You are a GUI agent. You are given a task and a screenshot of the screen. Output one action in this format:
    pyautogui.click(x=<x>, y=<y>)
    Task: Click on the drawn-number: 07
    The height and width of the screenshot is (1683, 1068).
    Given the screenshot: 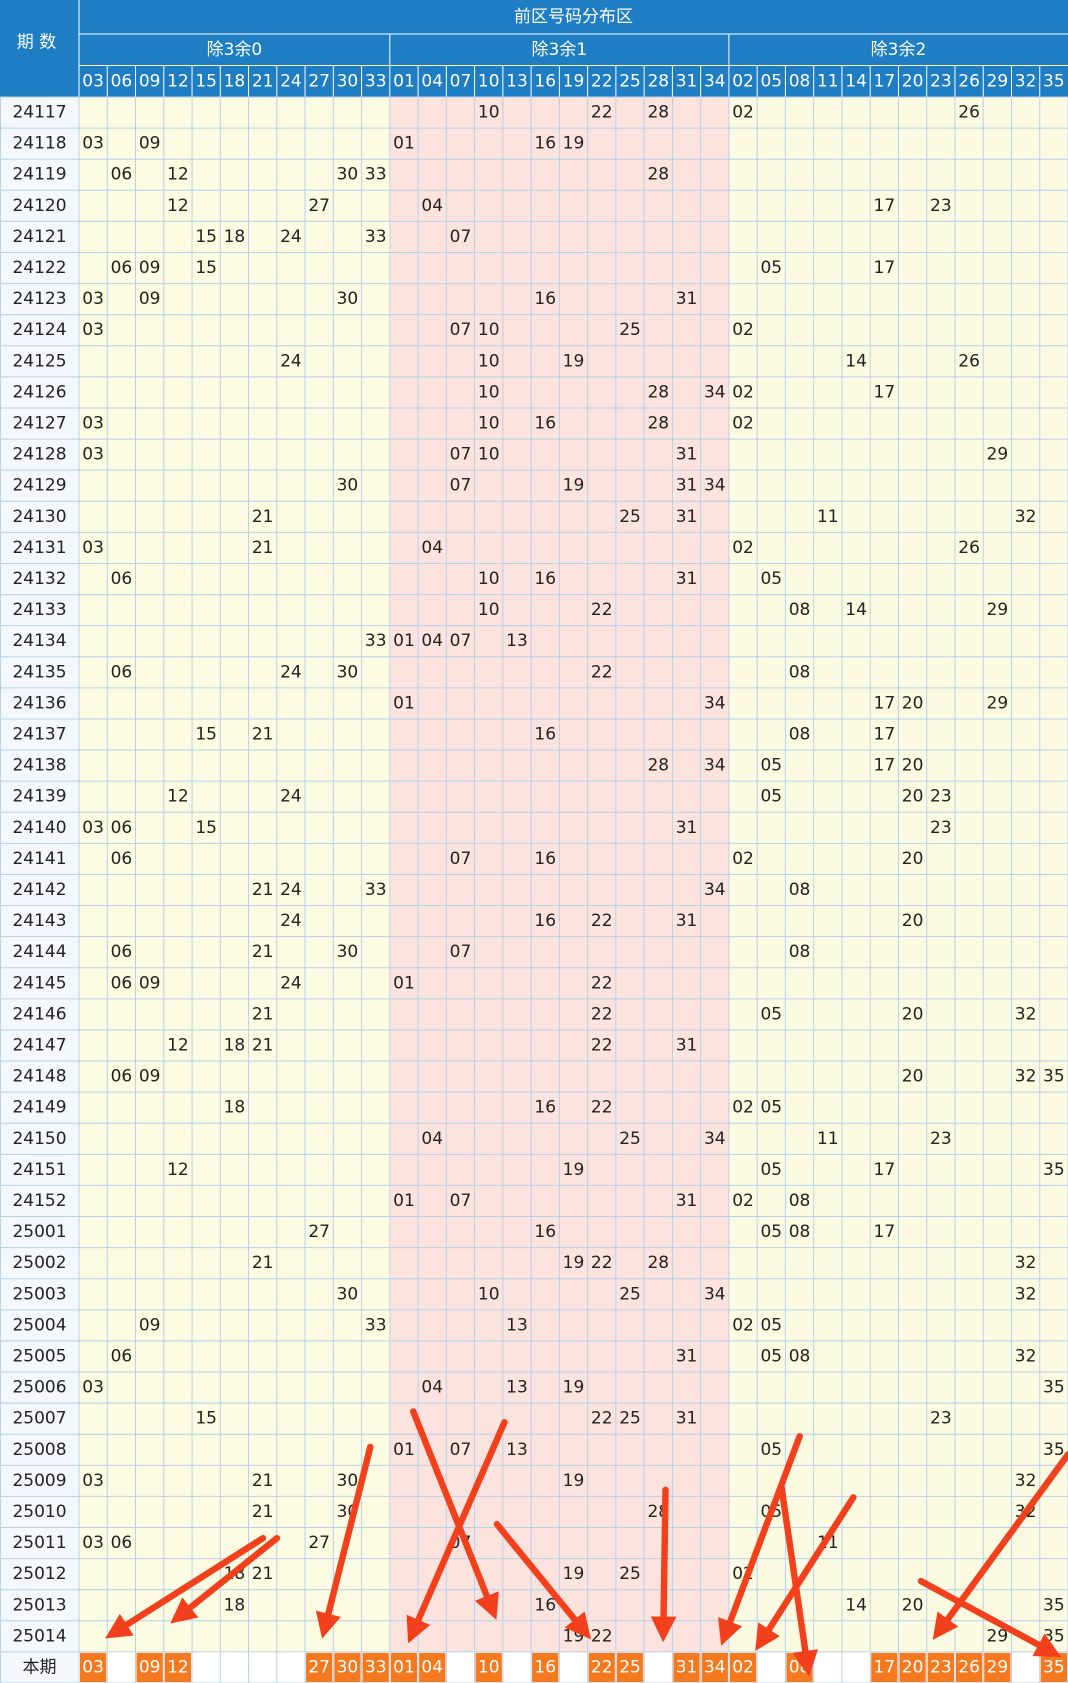 What is the action you would take?
    pyautogui.click(x=461, y=237)
    